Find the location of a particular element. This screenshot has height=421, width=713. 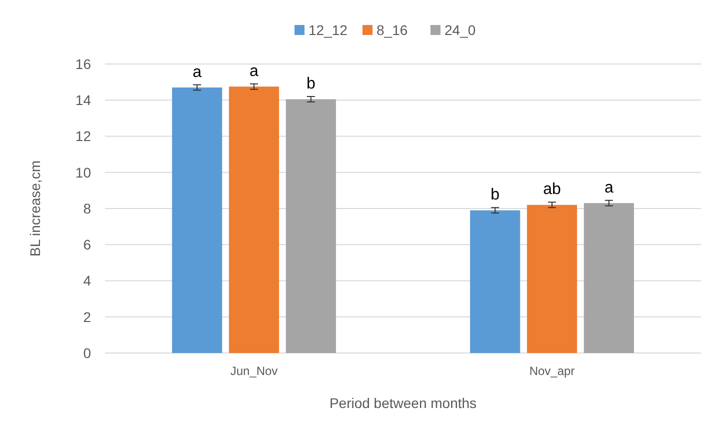

y-tick-label: 10 is located at coordinates (83, 172).